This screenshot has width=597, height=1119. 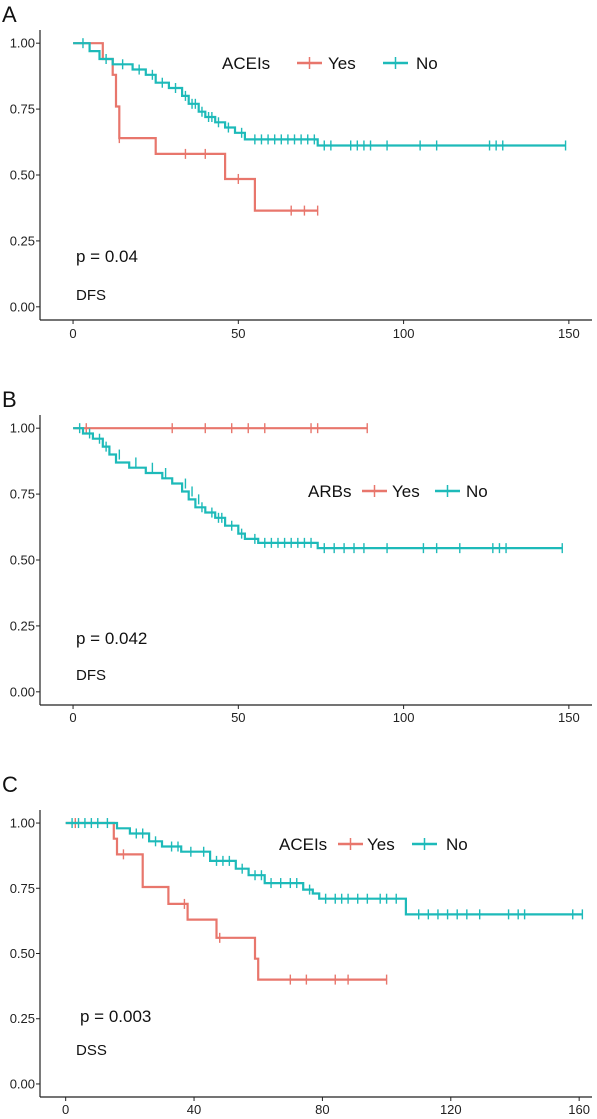 I want to click on p-value-label: p = 0.003, so click(x=115, y=1016).